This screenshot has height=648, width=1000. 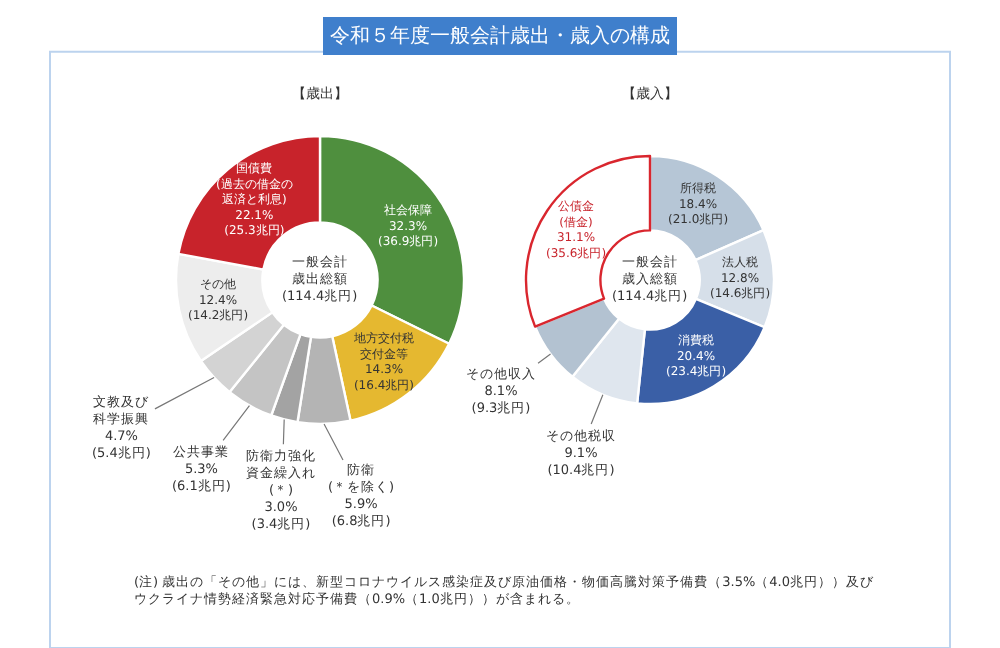 What do you see at coordinates (500, 36) in the screenshot?
I see `chart-title: 令和５年度一般会計歳出・歳入の構成` at bounding box center [500, 36].